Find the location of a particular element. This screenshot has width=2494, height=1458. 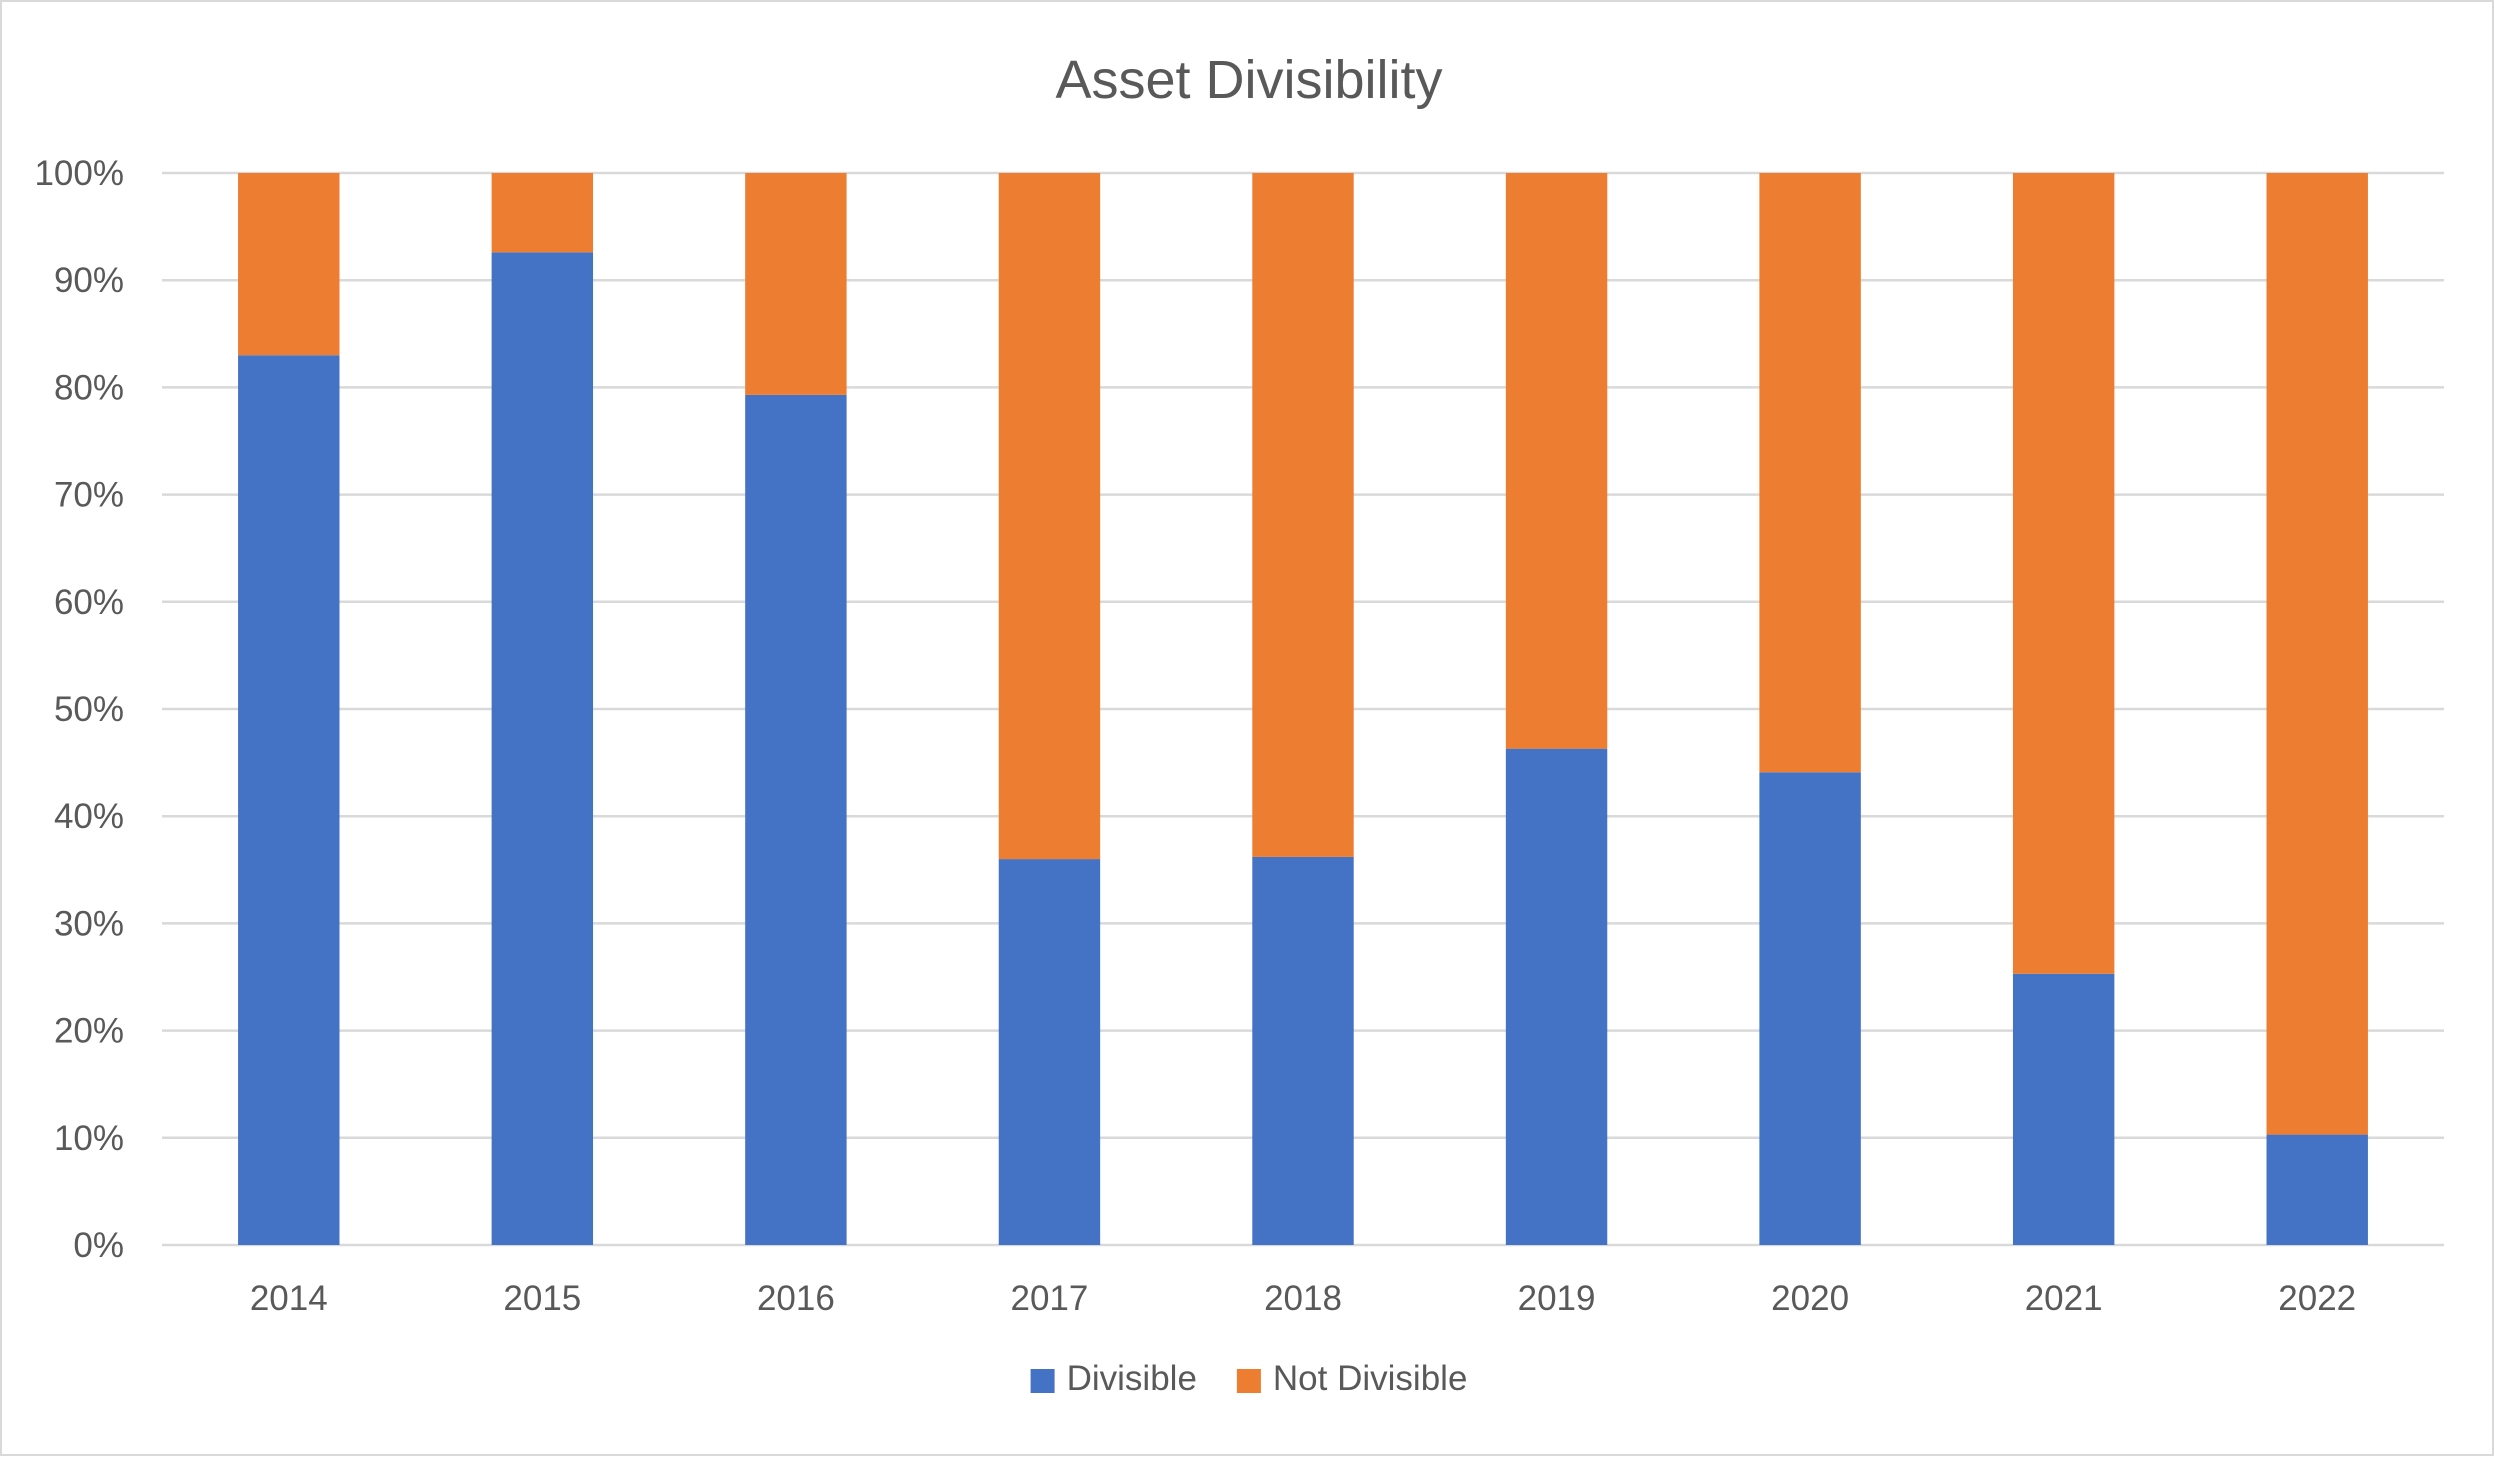

y-axis-tick-labels: 0% 10% 20% 30% 40% 50% 60% 70% 80% 90% 100% is located at coordinates (79, 709).